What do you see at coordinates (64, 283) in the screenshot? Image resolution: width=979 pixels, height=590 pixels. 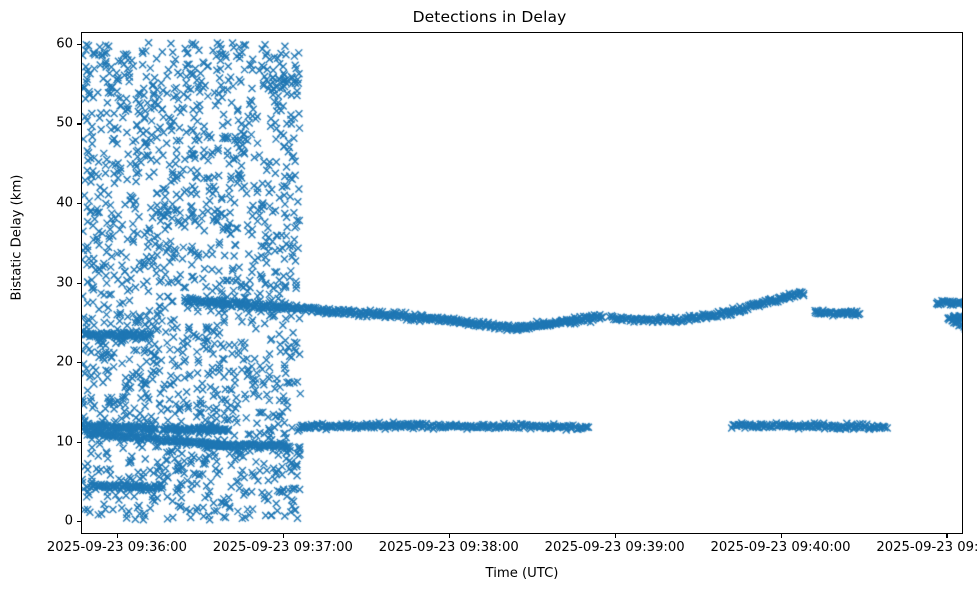 I see `y-tick-label: 30` at bounding box center [64, 283].